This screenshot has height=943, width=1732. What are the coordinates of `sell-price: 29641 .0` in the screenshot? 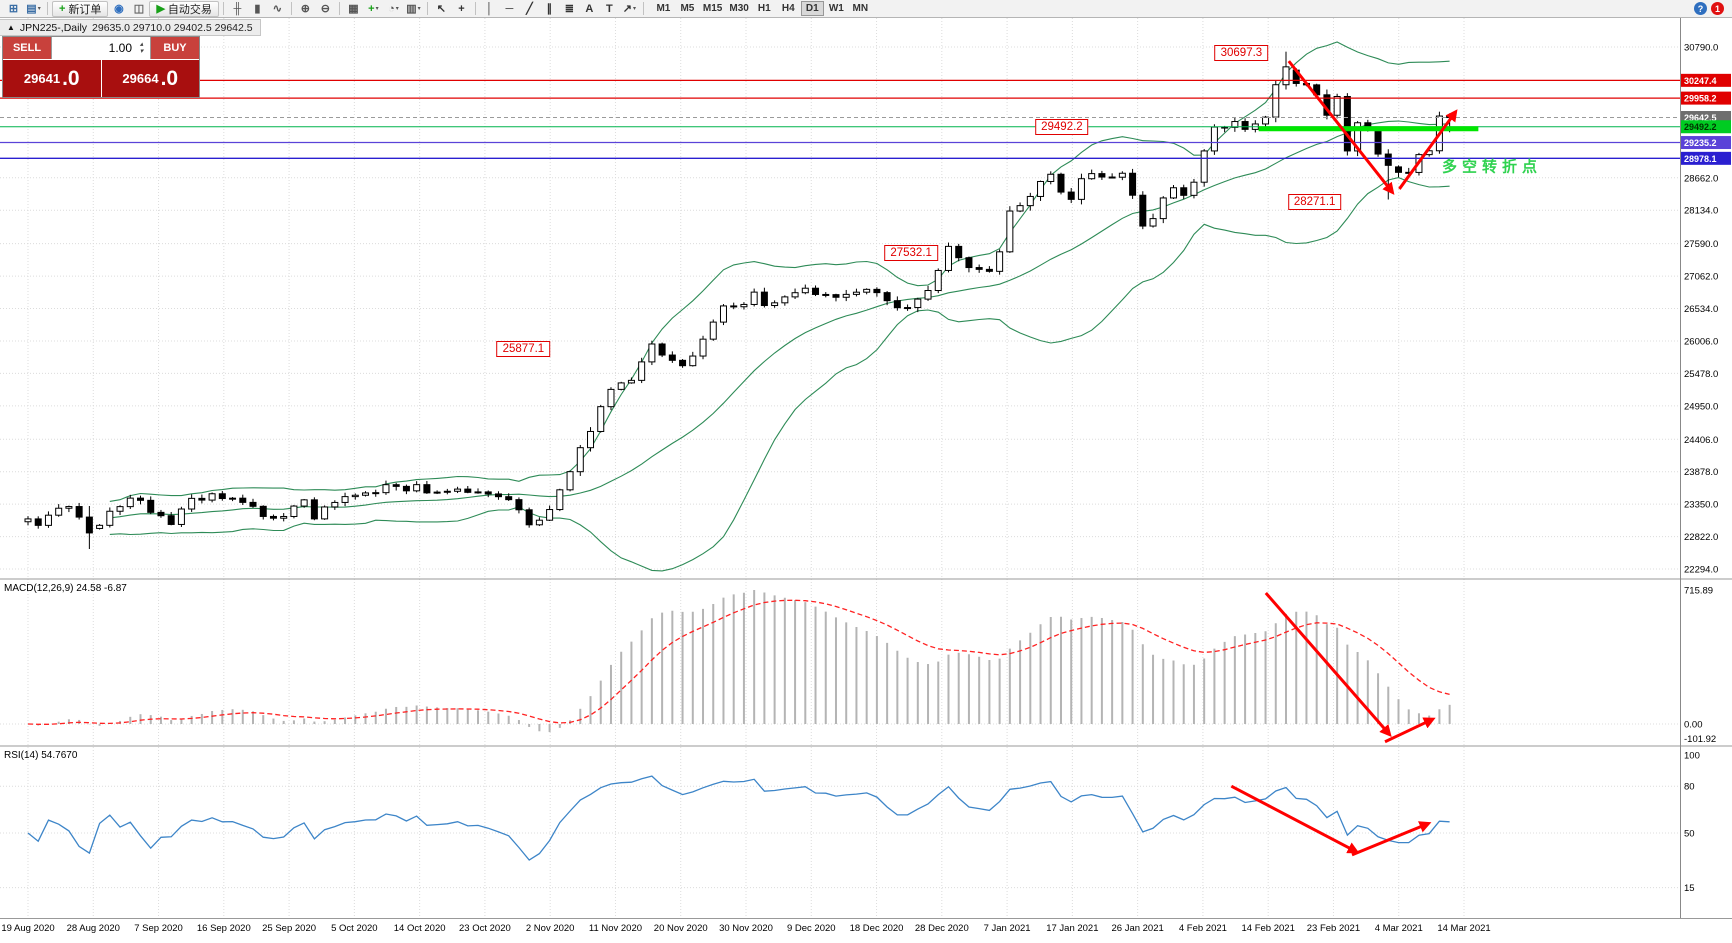 It's located at (52, 78).